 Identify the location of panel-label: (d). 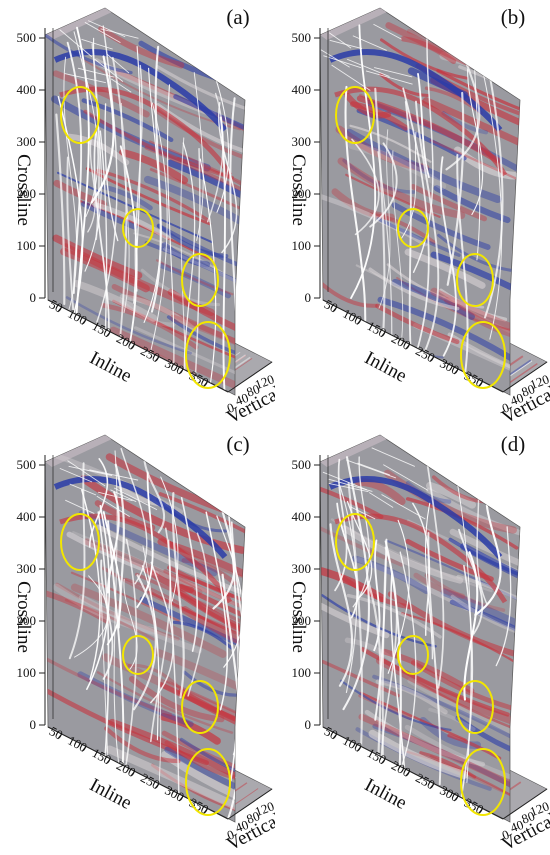
(513, 444).